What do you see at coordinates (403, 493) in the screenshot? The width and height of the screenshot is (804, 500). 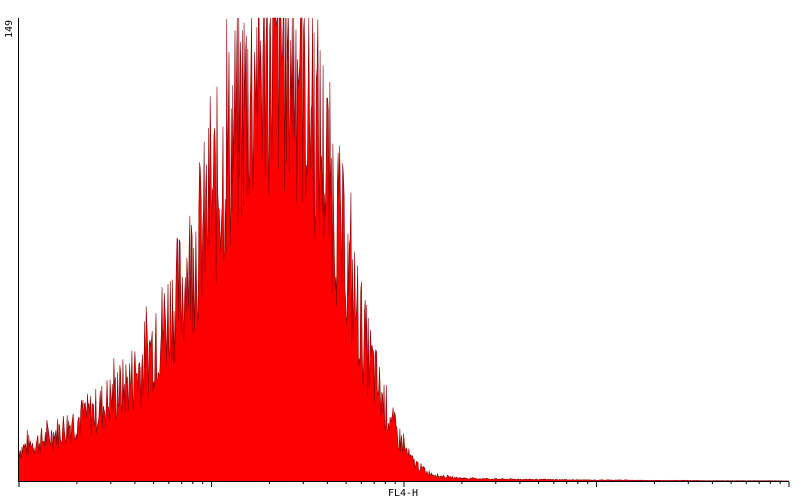 I see `x-axis-label: FL4-H` at bounding box center [403, 493].